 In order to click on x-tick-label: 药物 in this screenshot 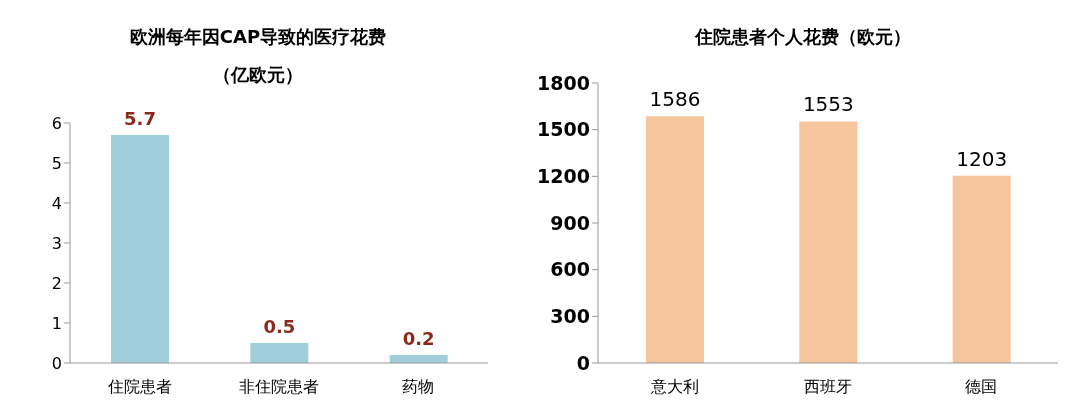, I will do `click(418, 387)`.